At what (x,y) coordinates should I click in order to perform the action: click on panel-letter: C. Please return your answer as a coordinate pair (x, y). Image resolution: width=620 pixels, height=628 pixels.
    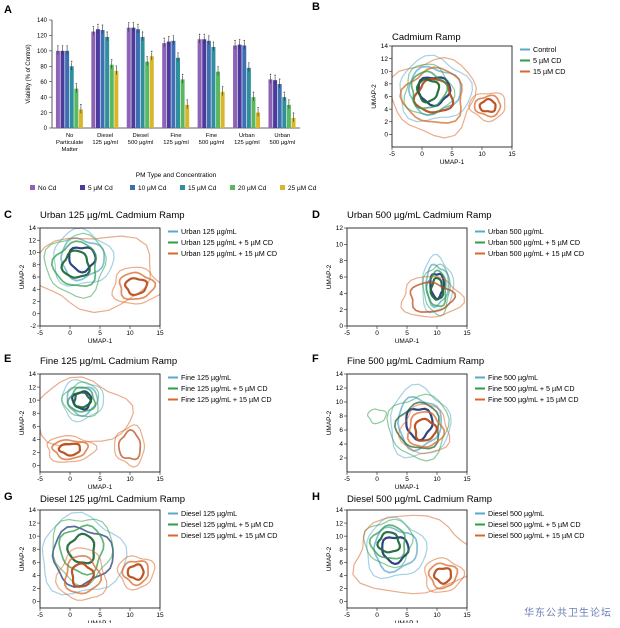
    Looking at the image, I should click on (8, 215).